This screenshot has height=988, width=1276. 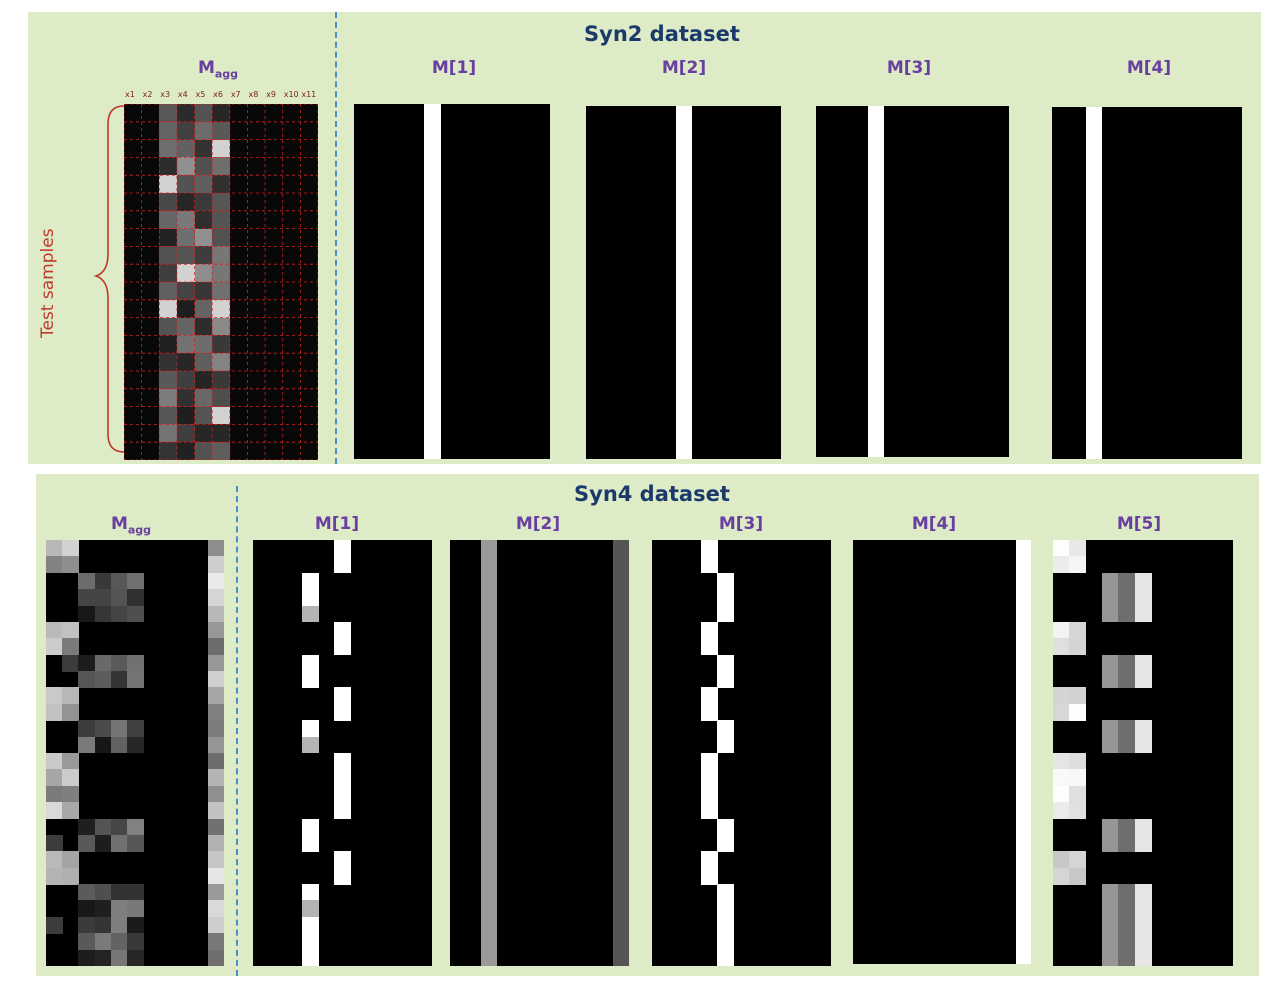 What do you see at coordinates (221, 97) in the screenshot?
I see `feature-labels: x1 x2 x3 x4 x5 x6 x7 x8 x9 x10 x11` at bounding box center [221, 97].